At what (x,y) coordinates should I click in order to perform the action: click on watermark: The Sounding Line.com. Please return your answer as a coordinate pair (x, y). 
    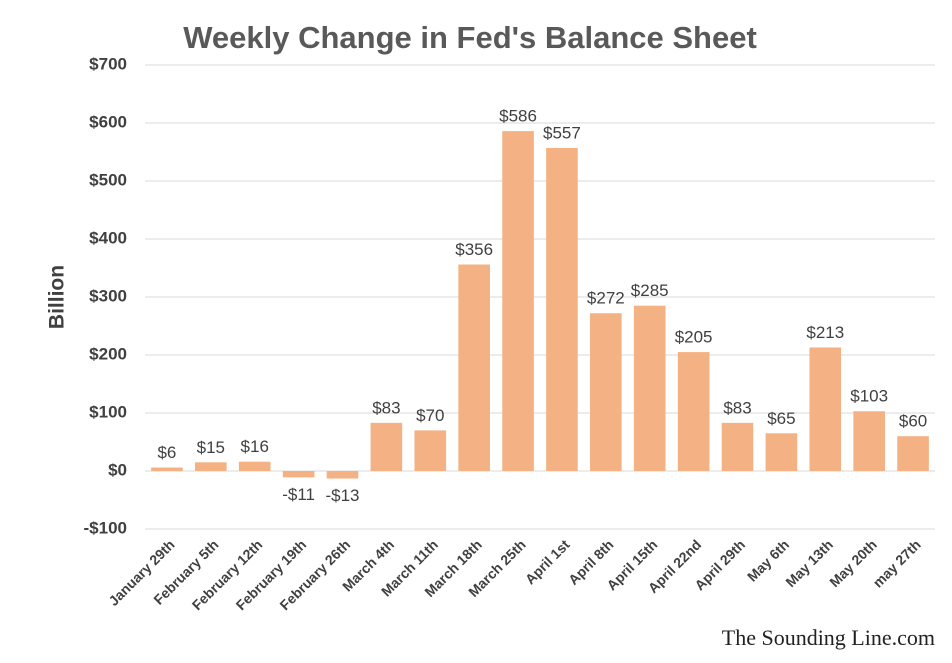
    Looking at the image, I should click on (828, 637).